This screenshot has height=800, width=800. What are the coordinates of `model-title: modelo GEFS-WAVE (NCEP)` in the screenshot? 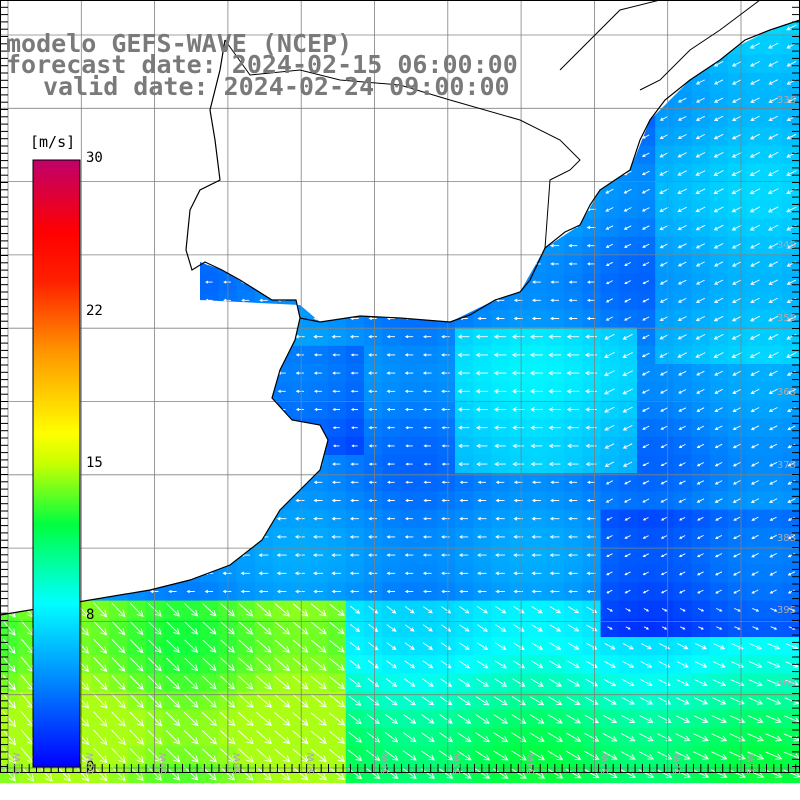 It's located at (179, 43).